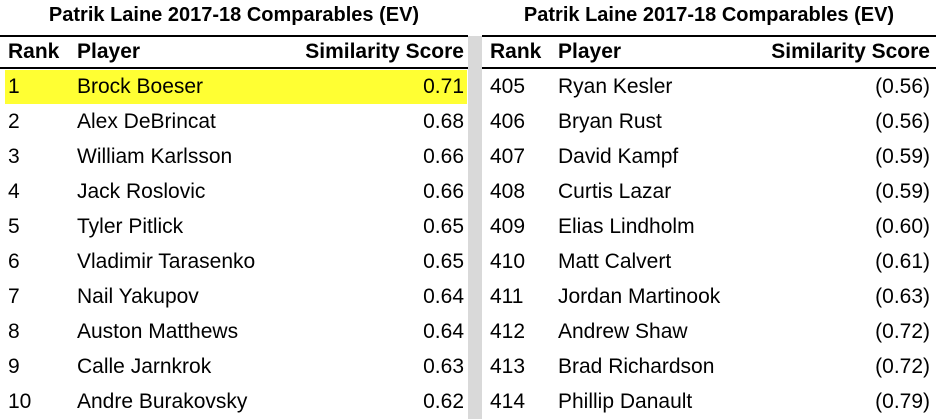  Describe the element at coordinates (625, 401) in the screenshot. I see `player-cell: Phillip Danault` at that location.